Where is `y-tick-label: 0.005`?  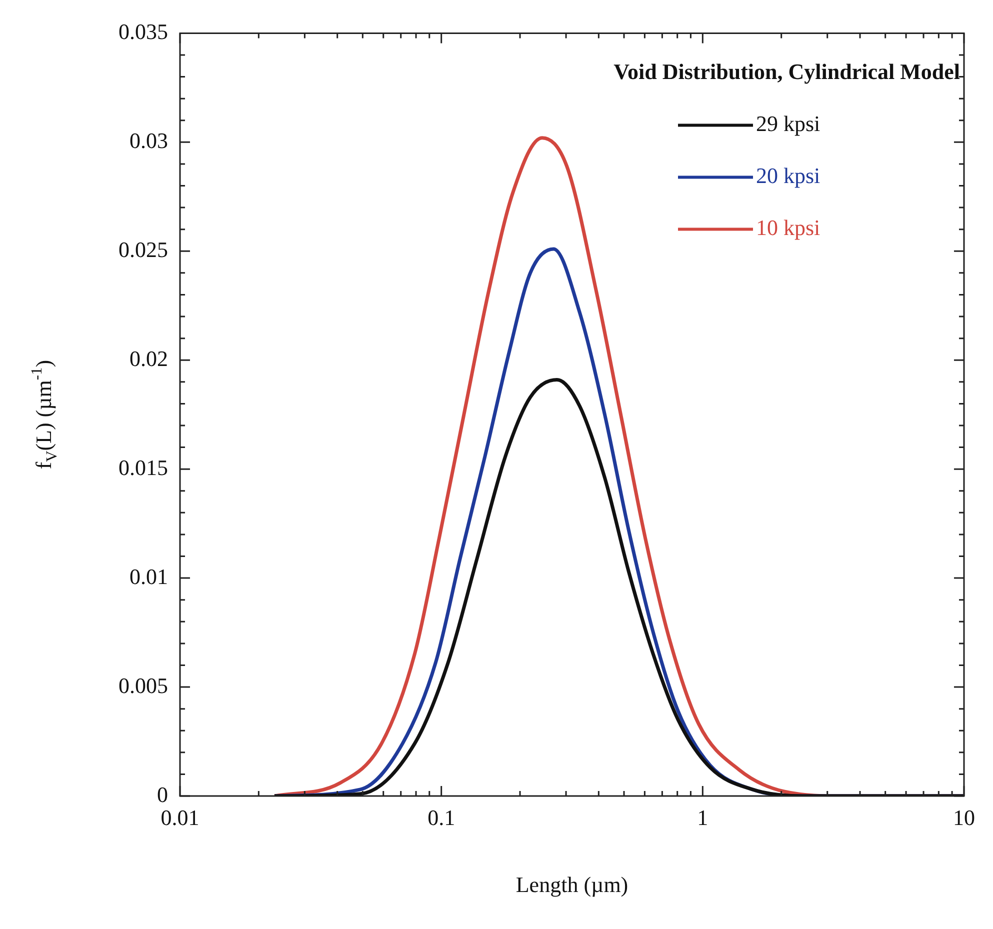
y-tick-label: 0.005 is located at coordinates (143, 685).